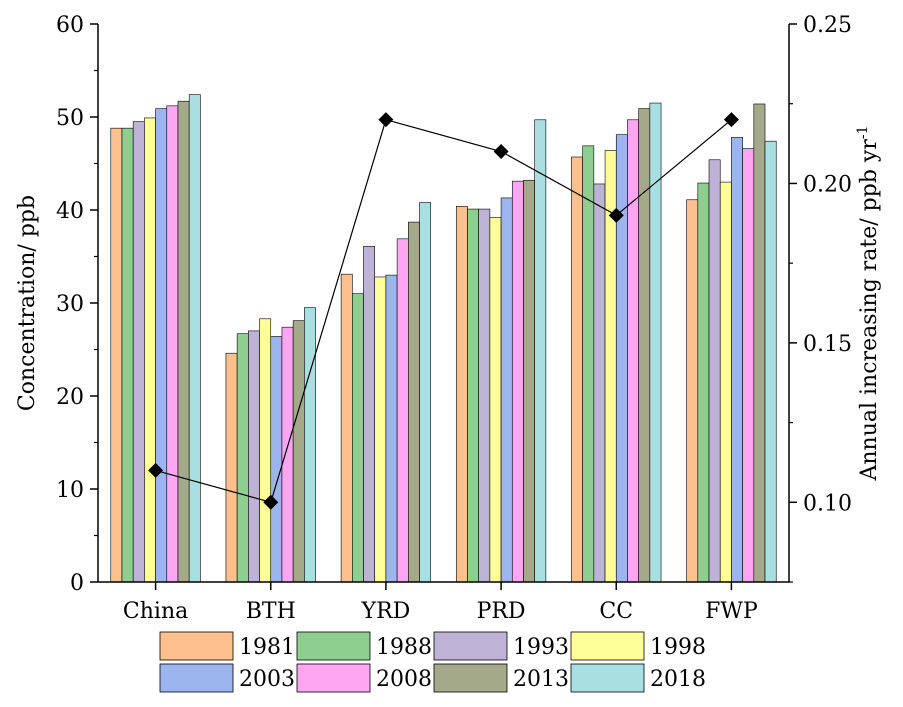  I want to click on bar-1988-YRD, so click(358, 438).